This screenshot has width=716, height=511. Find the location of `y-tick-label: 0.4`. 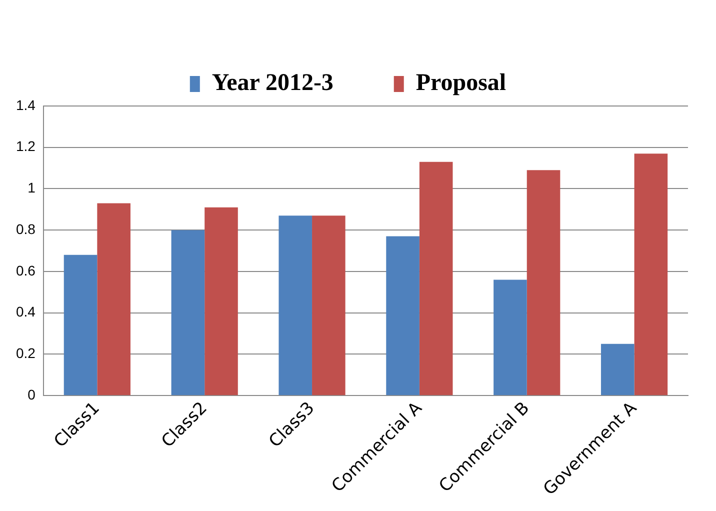

y-tick-label: 0.4 is located at coordinates (26, 312).